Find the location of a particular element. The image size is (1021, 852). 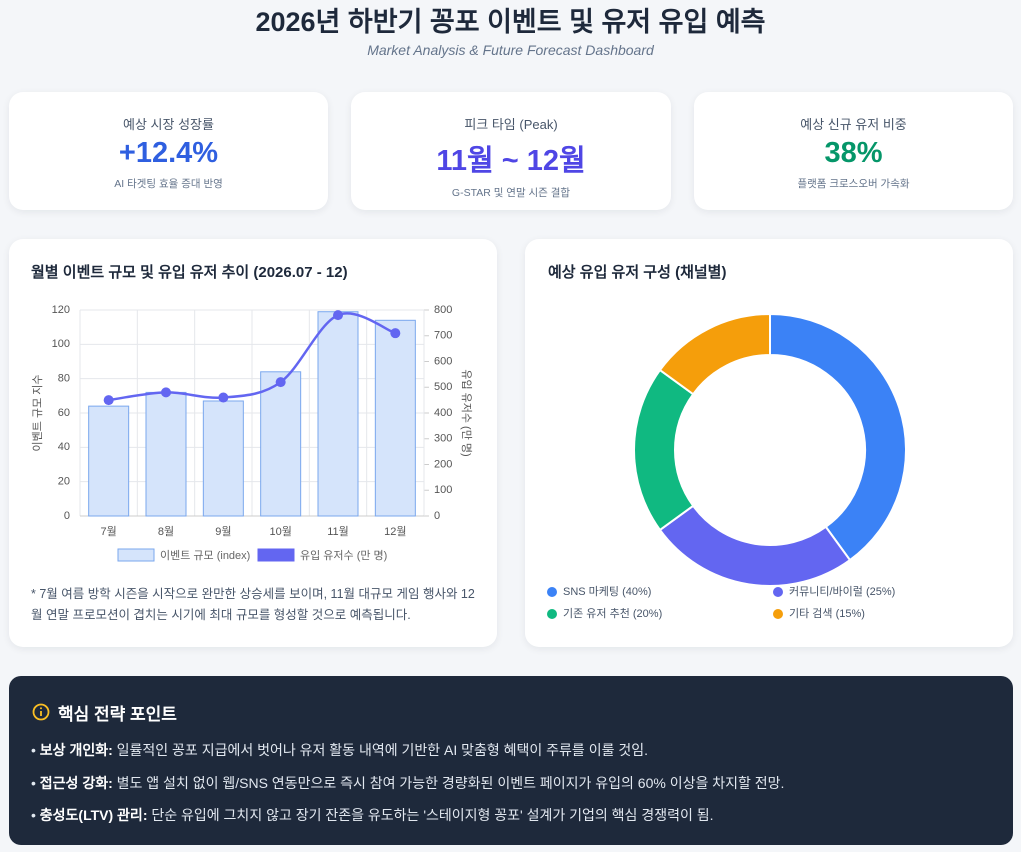

item-label: 보상 개인화: is located at coordinates (76, 750).